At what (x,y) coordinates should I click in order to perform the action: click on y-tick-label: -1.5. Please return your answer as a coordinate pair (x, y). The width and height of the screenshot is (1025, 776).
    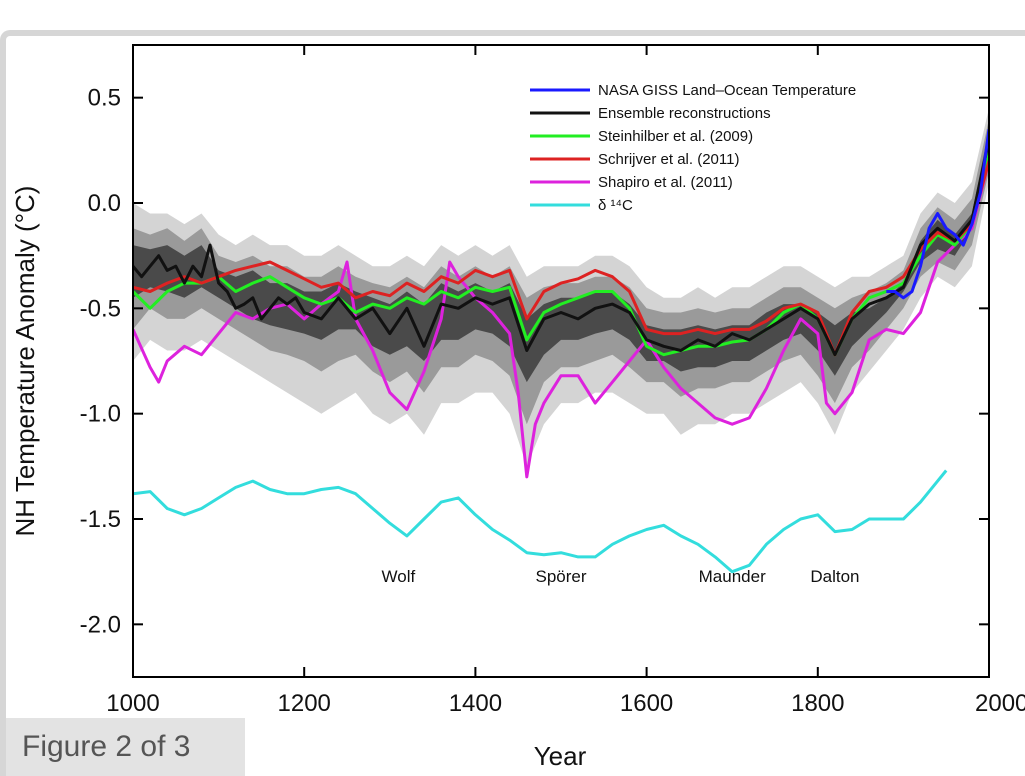
    Looking at the image, I should click on (100, 519).